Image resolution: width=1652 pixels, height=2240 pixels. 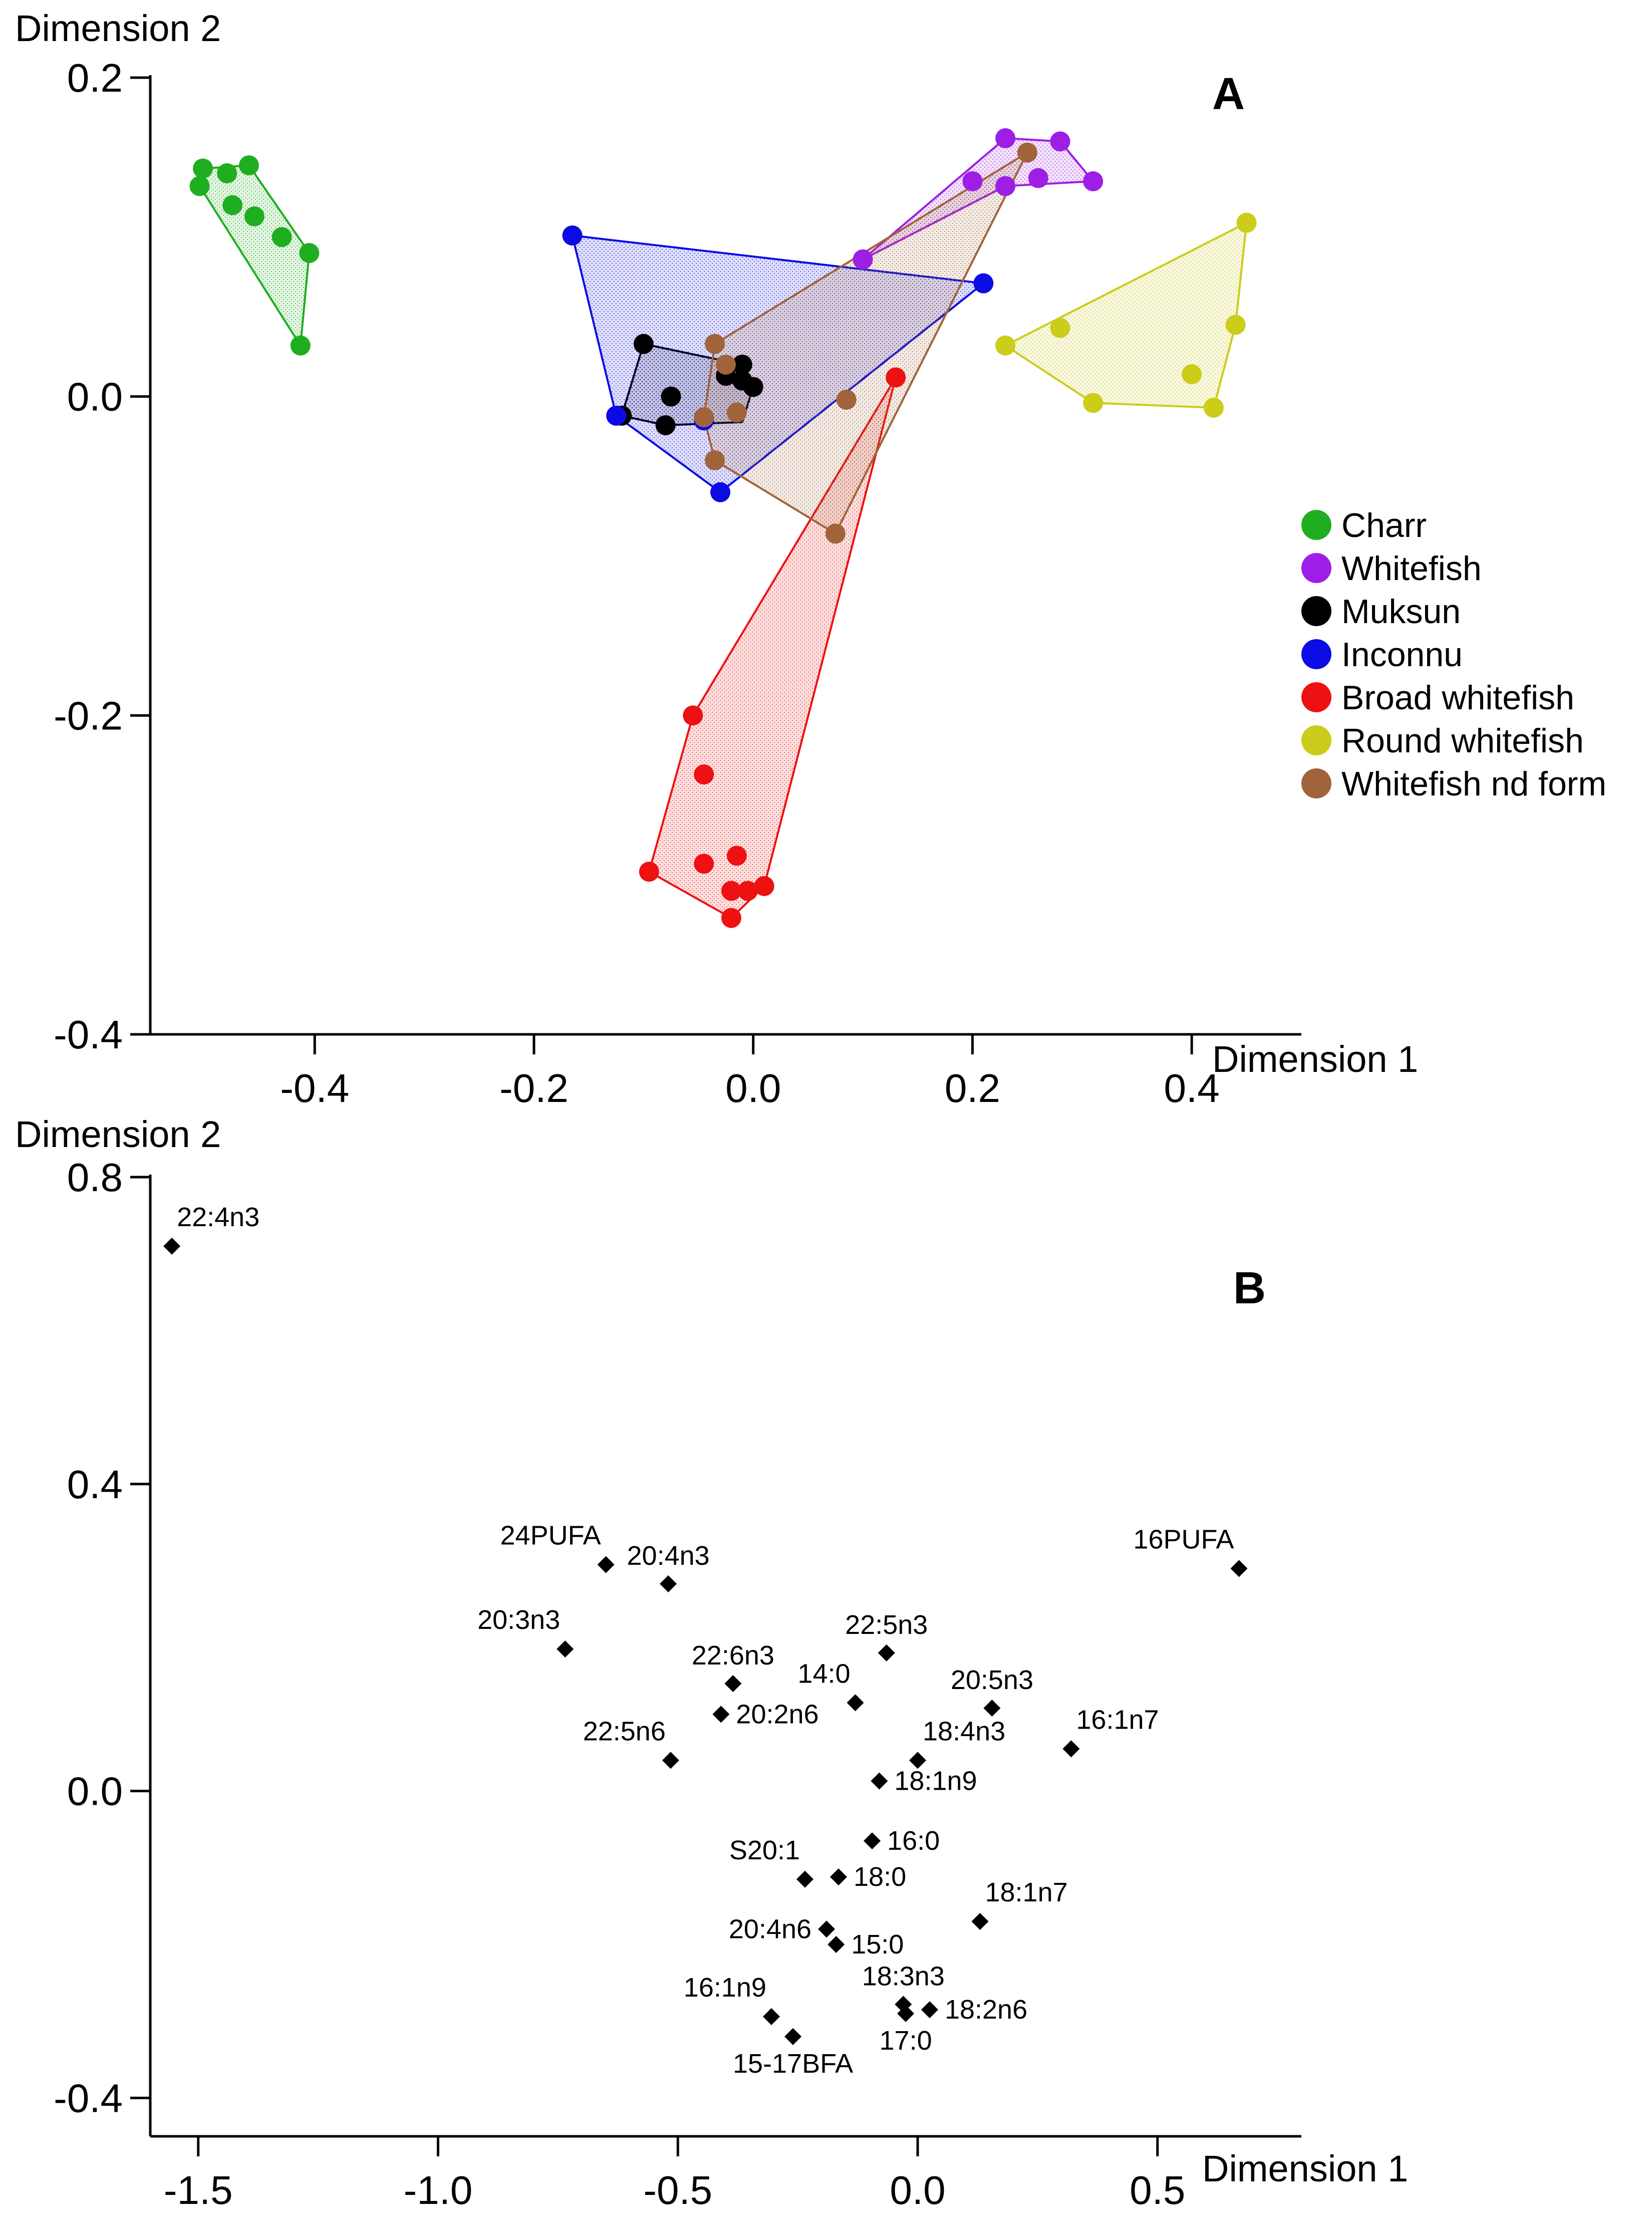 I want to click on marker-22-5n6, so click(x=670, y=1760).